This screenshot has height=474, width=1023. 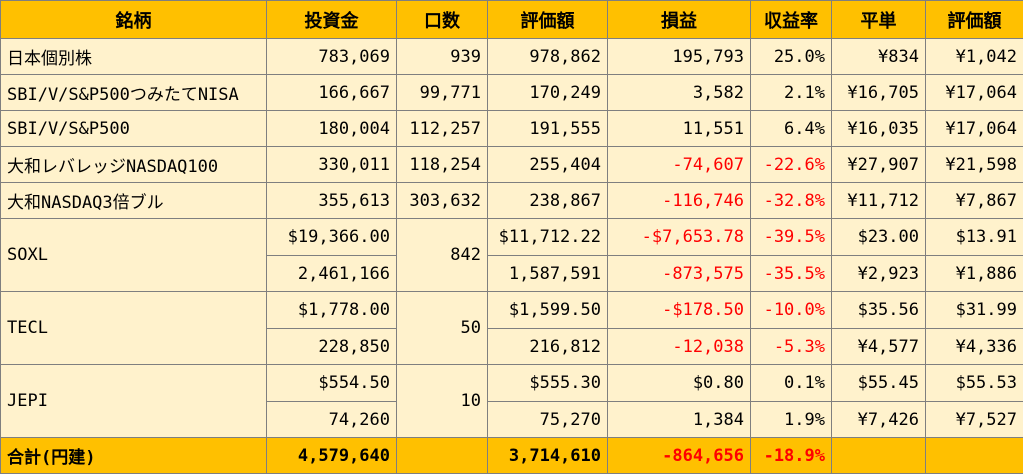 I want to click on header-investment: 投資金, so click(x=331, y=19).